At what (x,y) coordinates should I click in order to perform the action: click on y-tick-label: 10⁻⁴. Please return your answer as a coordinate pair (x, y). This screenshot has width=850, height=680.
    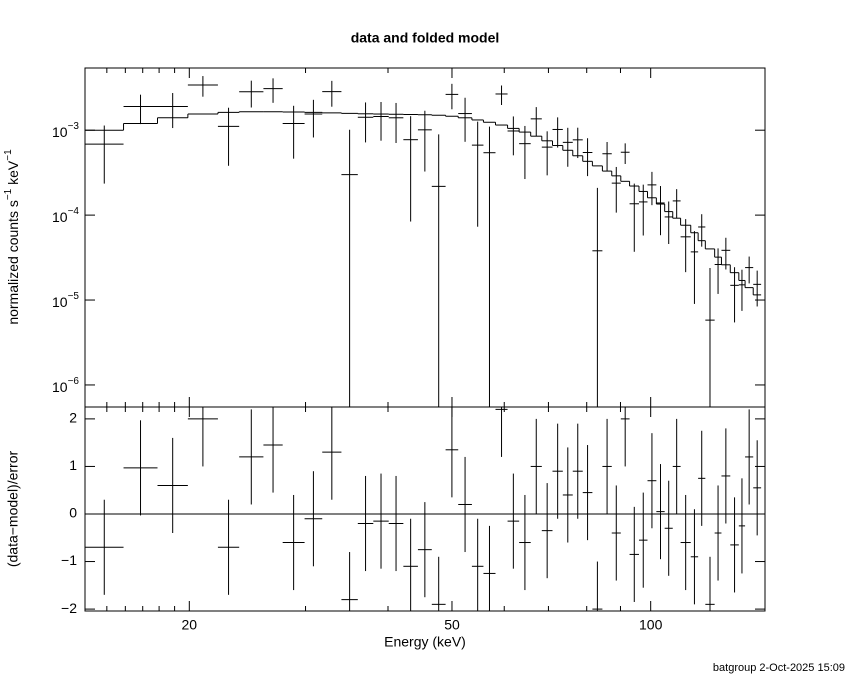
    Looking at the image, I should click on (65, 215).